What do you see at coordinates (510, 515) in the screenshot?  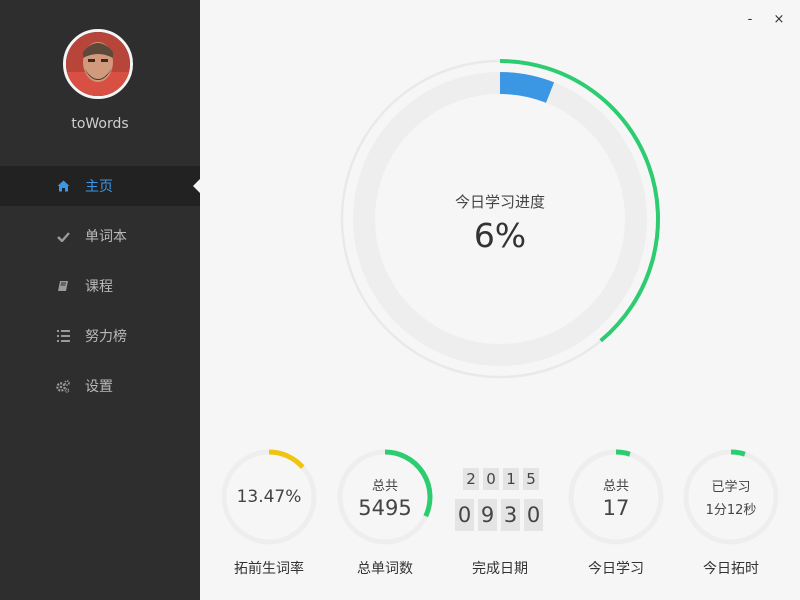 I see `finish-date-digit: 3` at bounding box center [510, 515].